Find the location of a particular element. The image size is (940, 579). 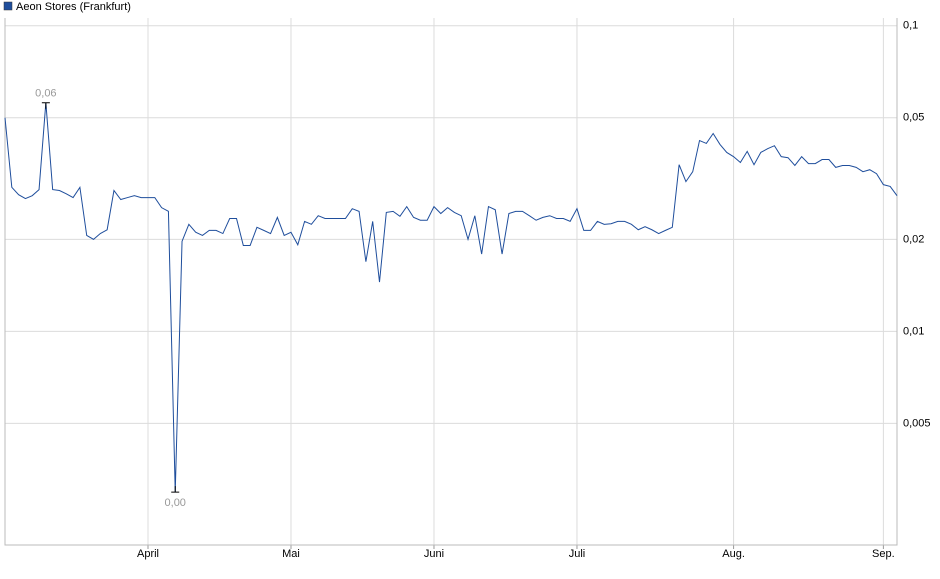

value-label: 0,00 is located at coordinates (175, 503).